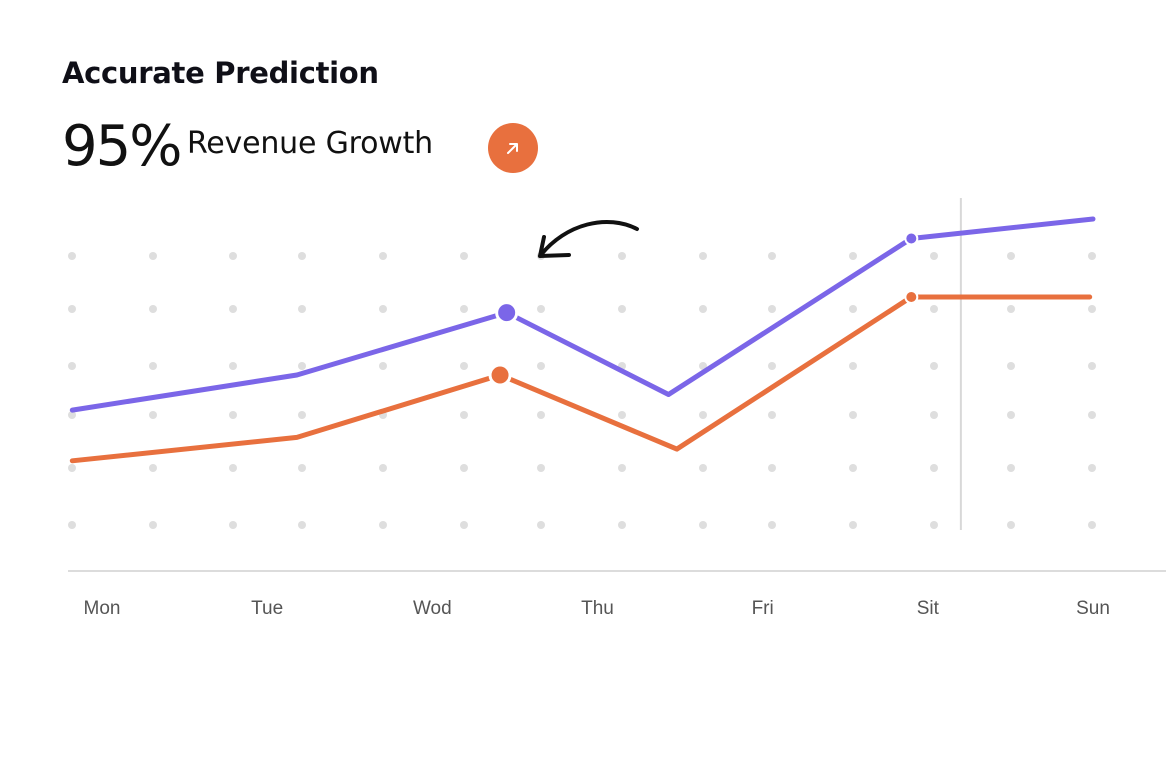 The width and height of the screenshot is (1168, 780). I want to click on x-tick-label-mon: Mon, so click(102, 608).